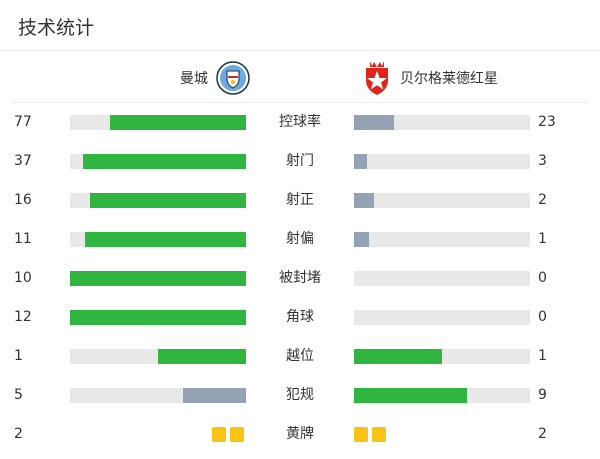 The image size is (600, 459). I want to click on home-value: 16, so click(39, 200).